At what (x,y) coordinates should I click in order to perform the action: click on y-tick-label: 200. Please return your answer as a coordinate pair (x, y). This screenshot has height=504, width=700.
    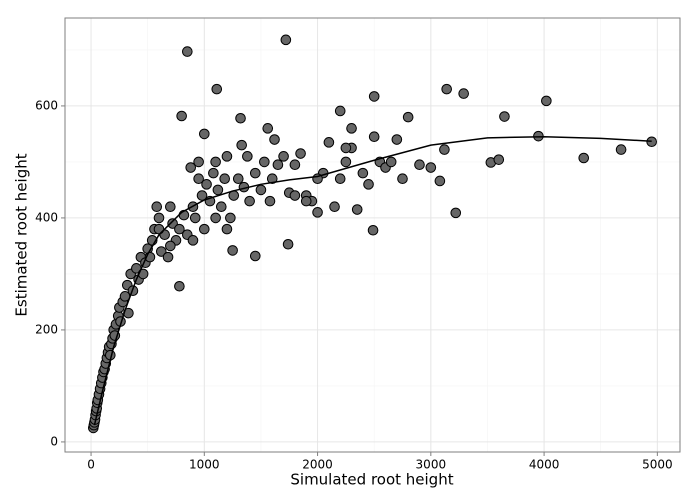
    Looking at the image, I should click on (46, 329).